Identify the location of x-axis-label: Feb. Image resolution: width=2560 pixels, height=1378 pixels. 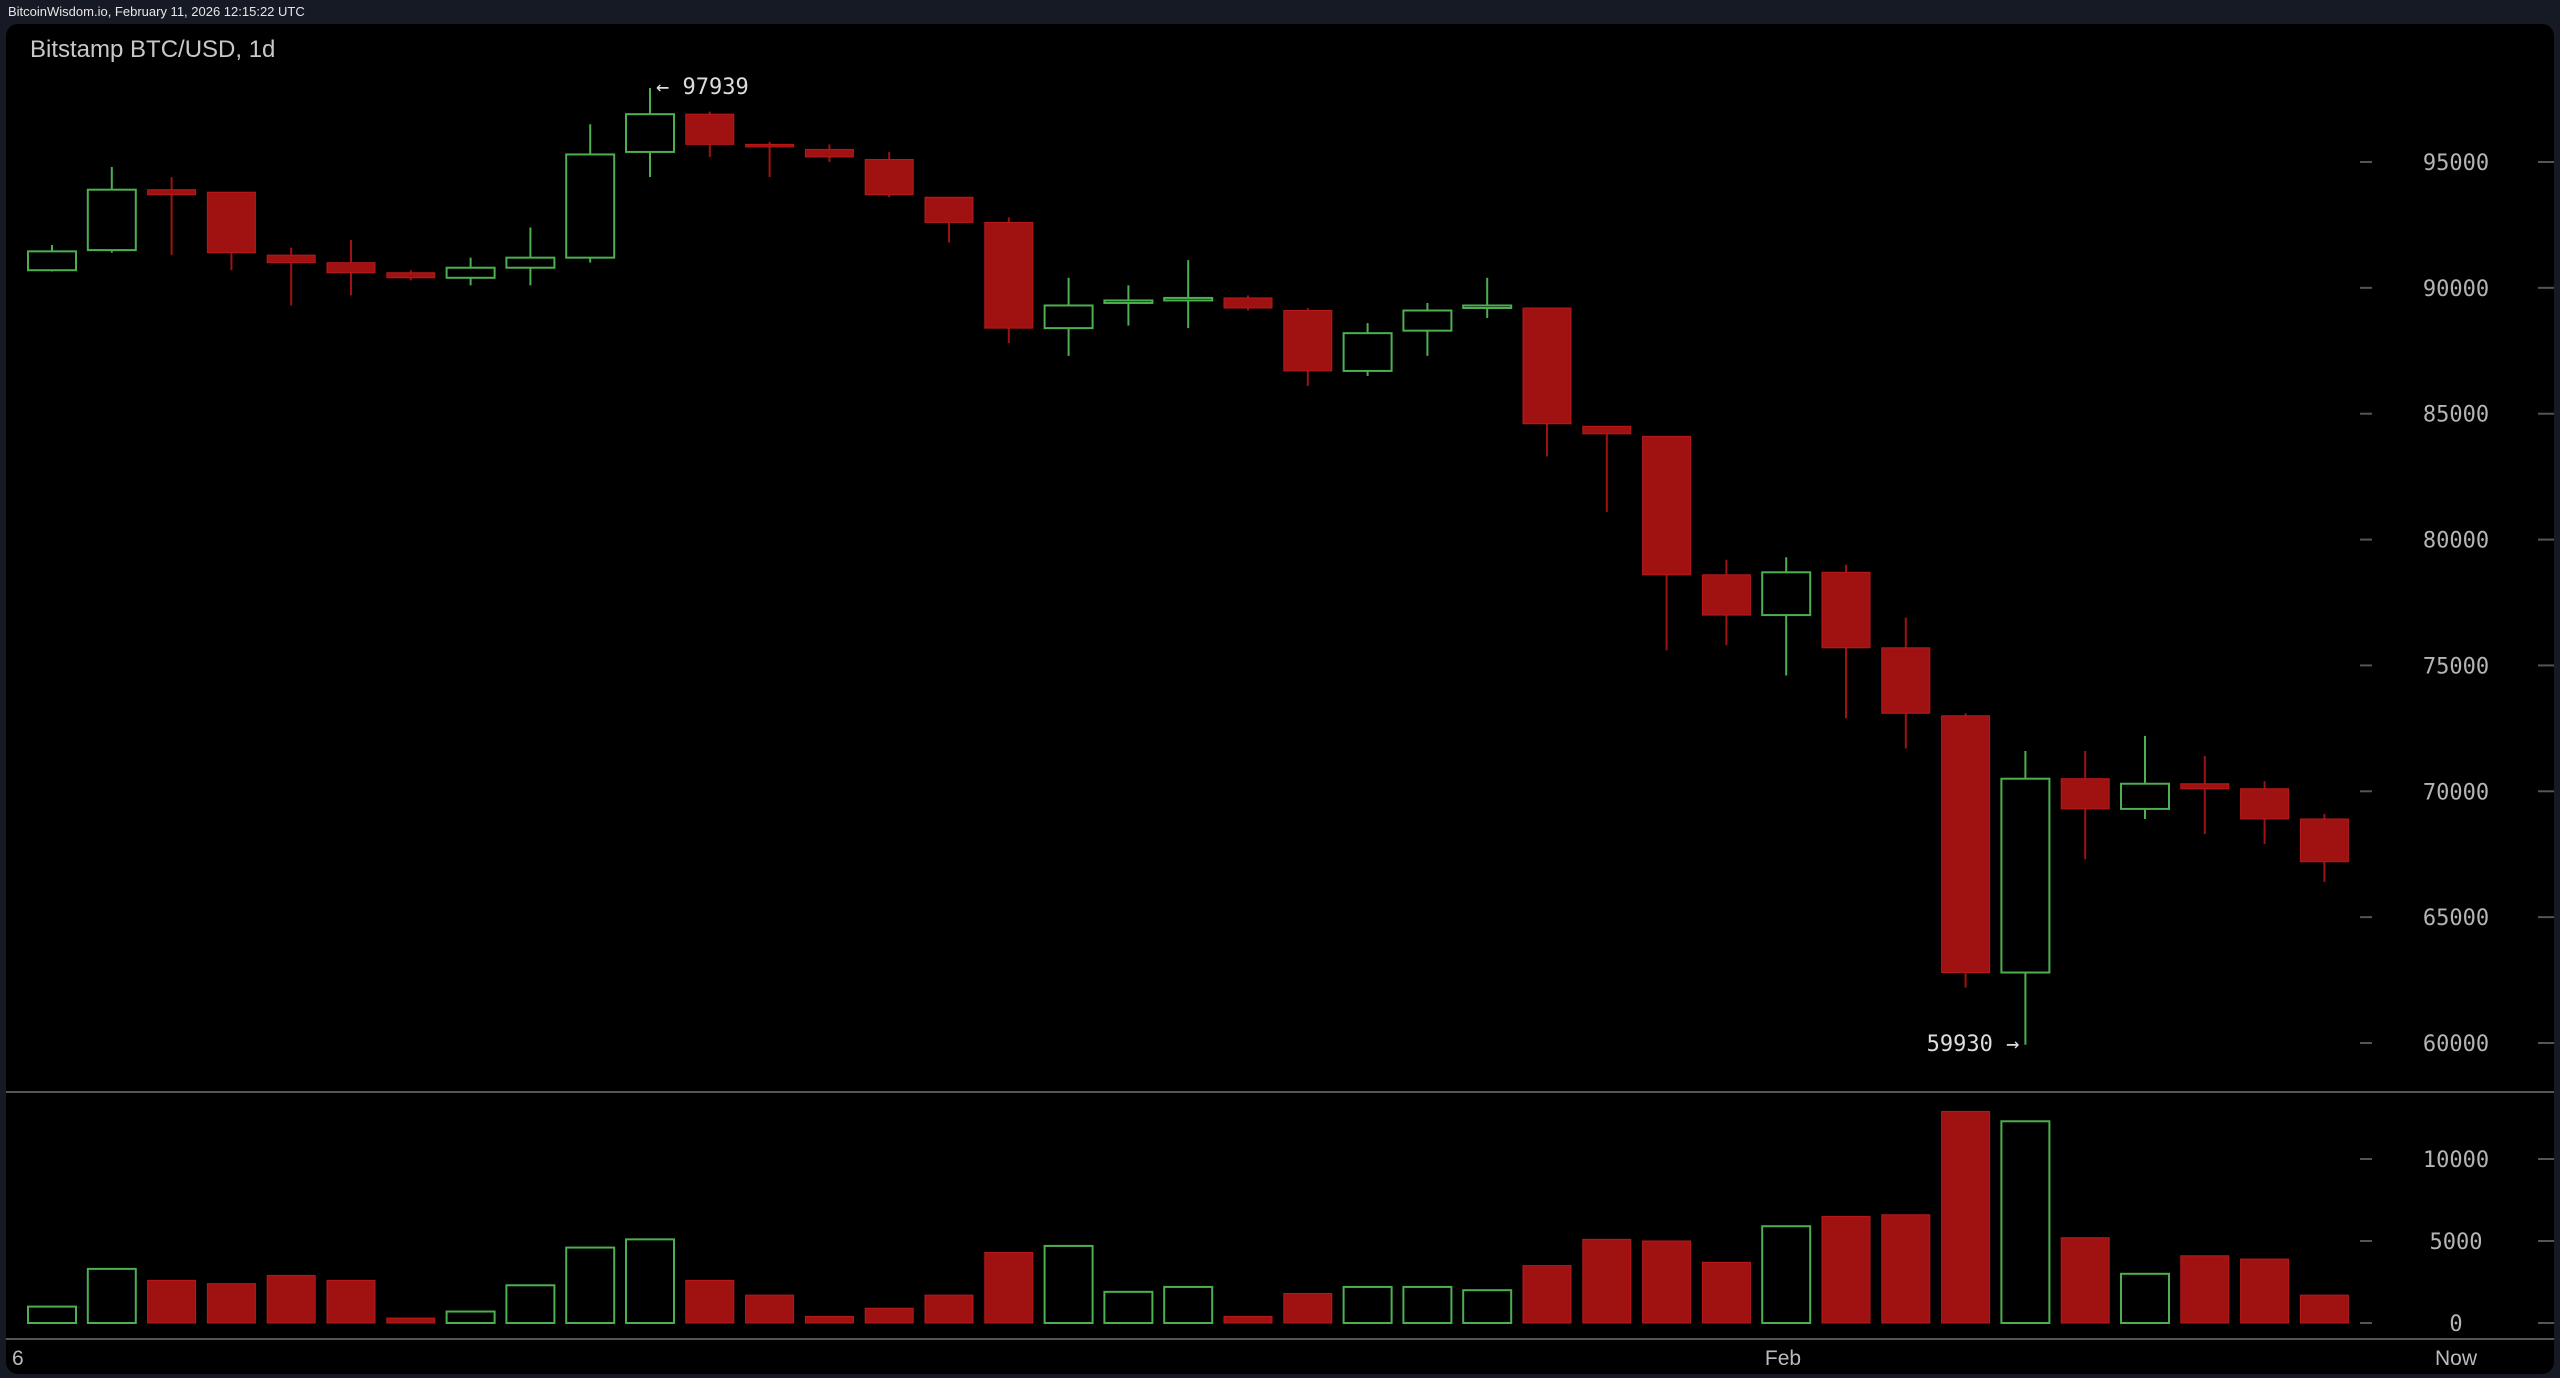
(1783, 1358).